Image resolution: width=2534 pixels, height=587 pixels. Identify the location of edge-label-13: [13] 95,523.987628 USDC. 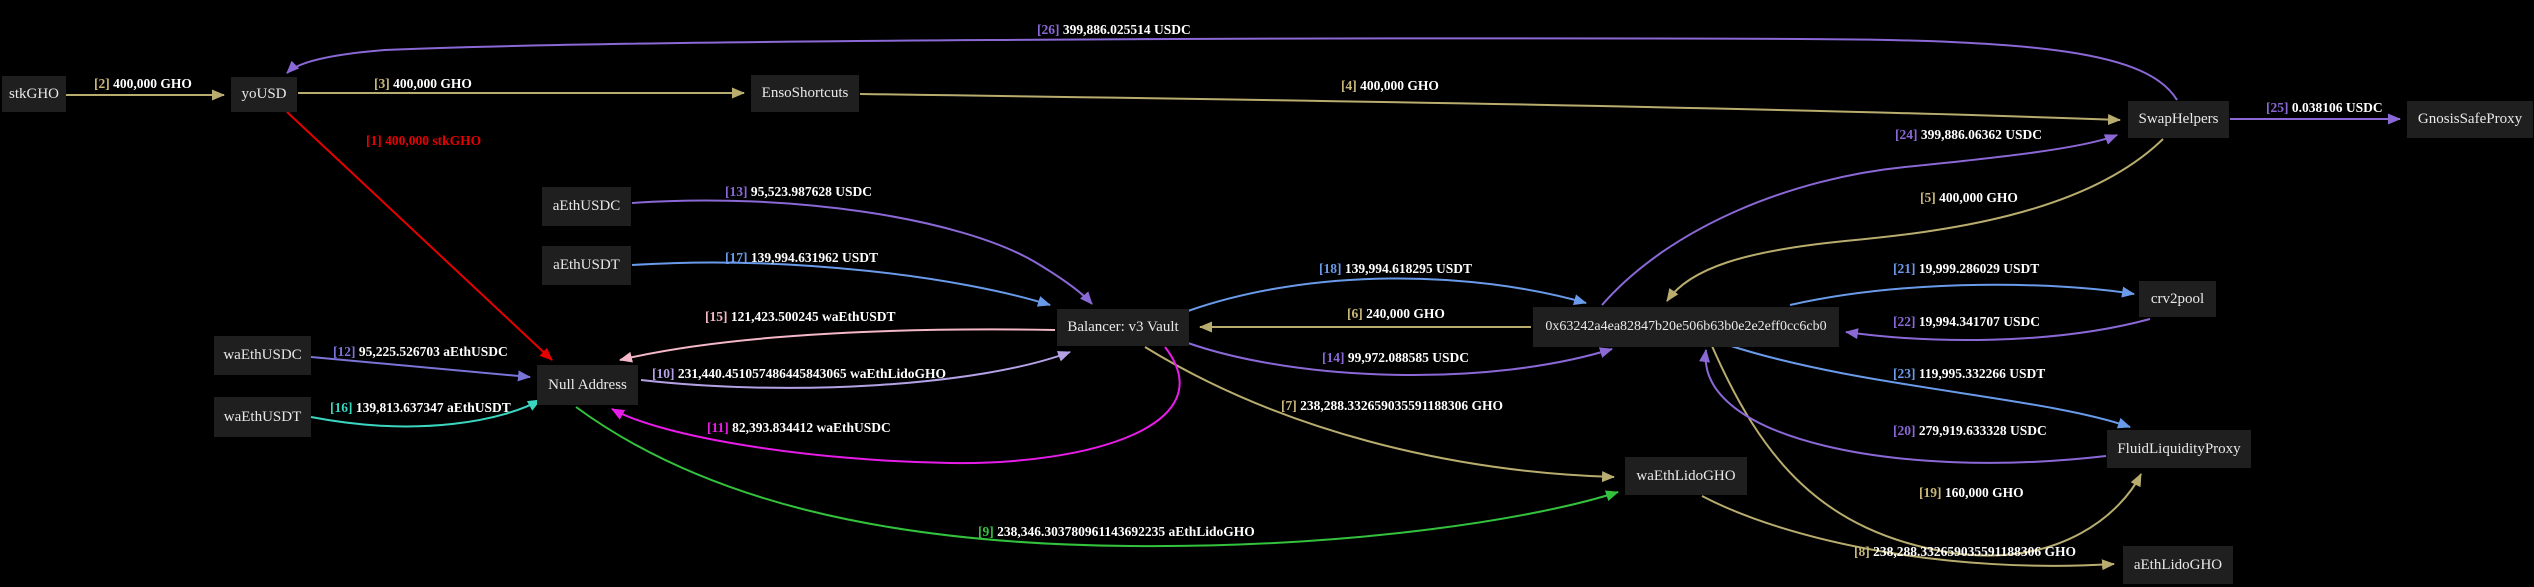
(799, 191).